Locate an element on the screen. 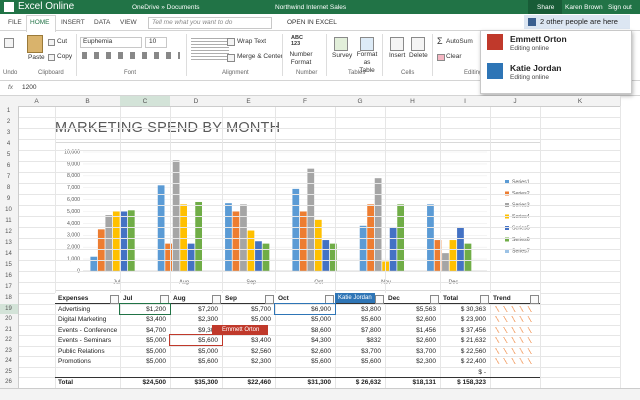 The image size is (640, 400). row-header: 19 is located at coordinates (8, 308).